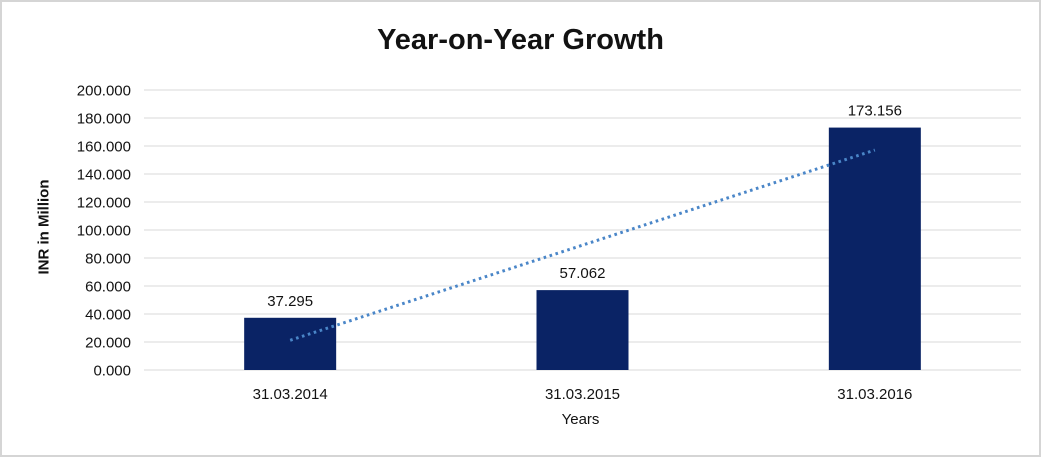 The image size is (1041, 457). What do you see at coordinates (290, 301) in the screenshot?
I see `bar-data-label: 37.295` at bounding box center [290, 301].